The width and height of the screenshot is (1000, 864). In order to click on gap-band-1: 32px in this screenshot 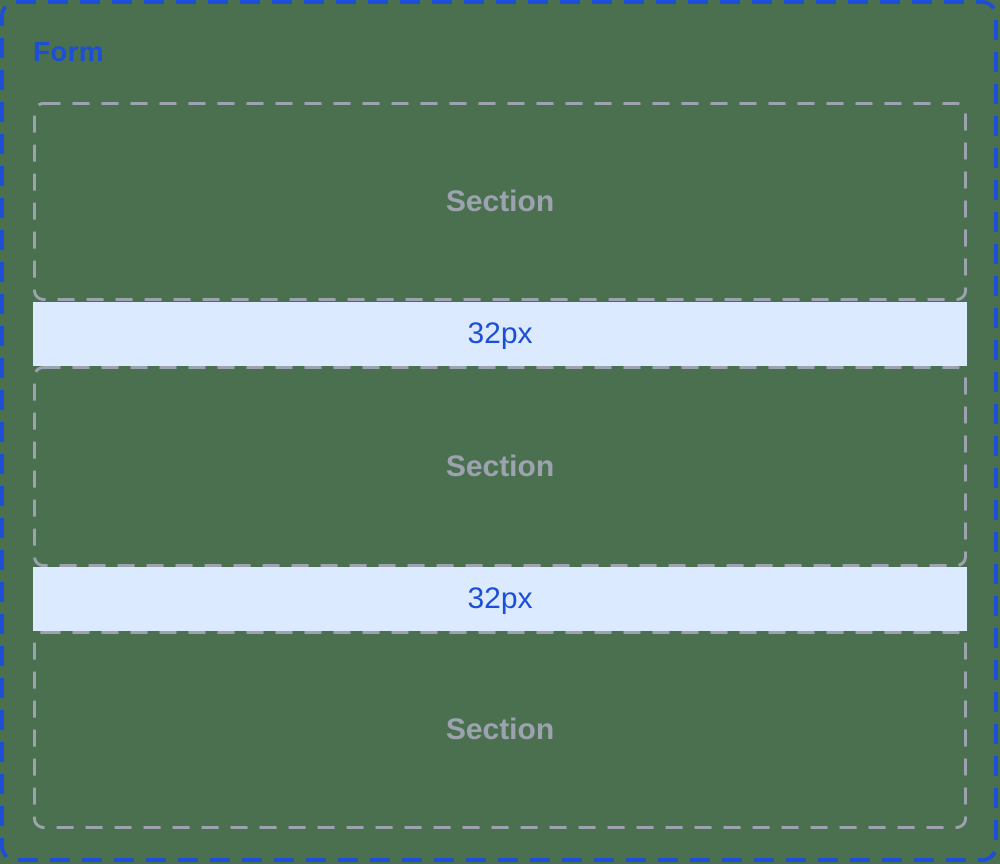, I will do `click(500, 334)`.